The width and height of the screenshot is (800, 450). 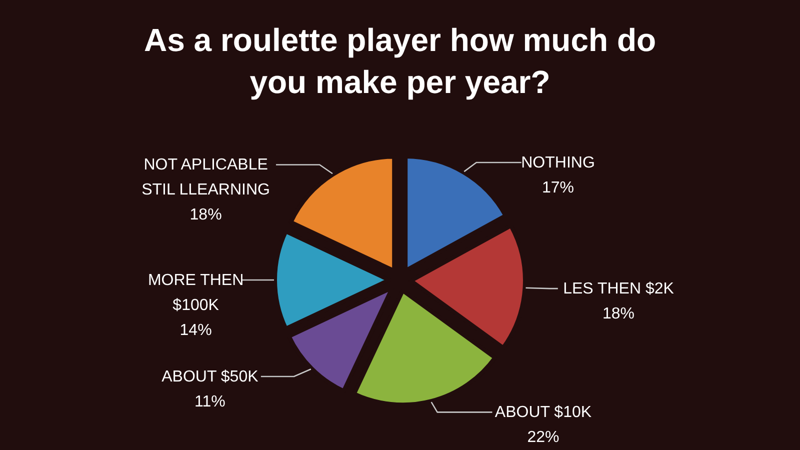 What do you see at coordinates (618, 289) in the screenshot?
I see `slice-label: LES THEN $2K` at bounding box center [618, 289].